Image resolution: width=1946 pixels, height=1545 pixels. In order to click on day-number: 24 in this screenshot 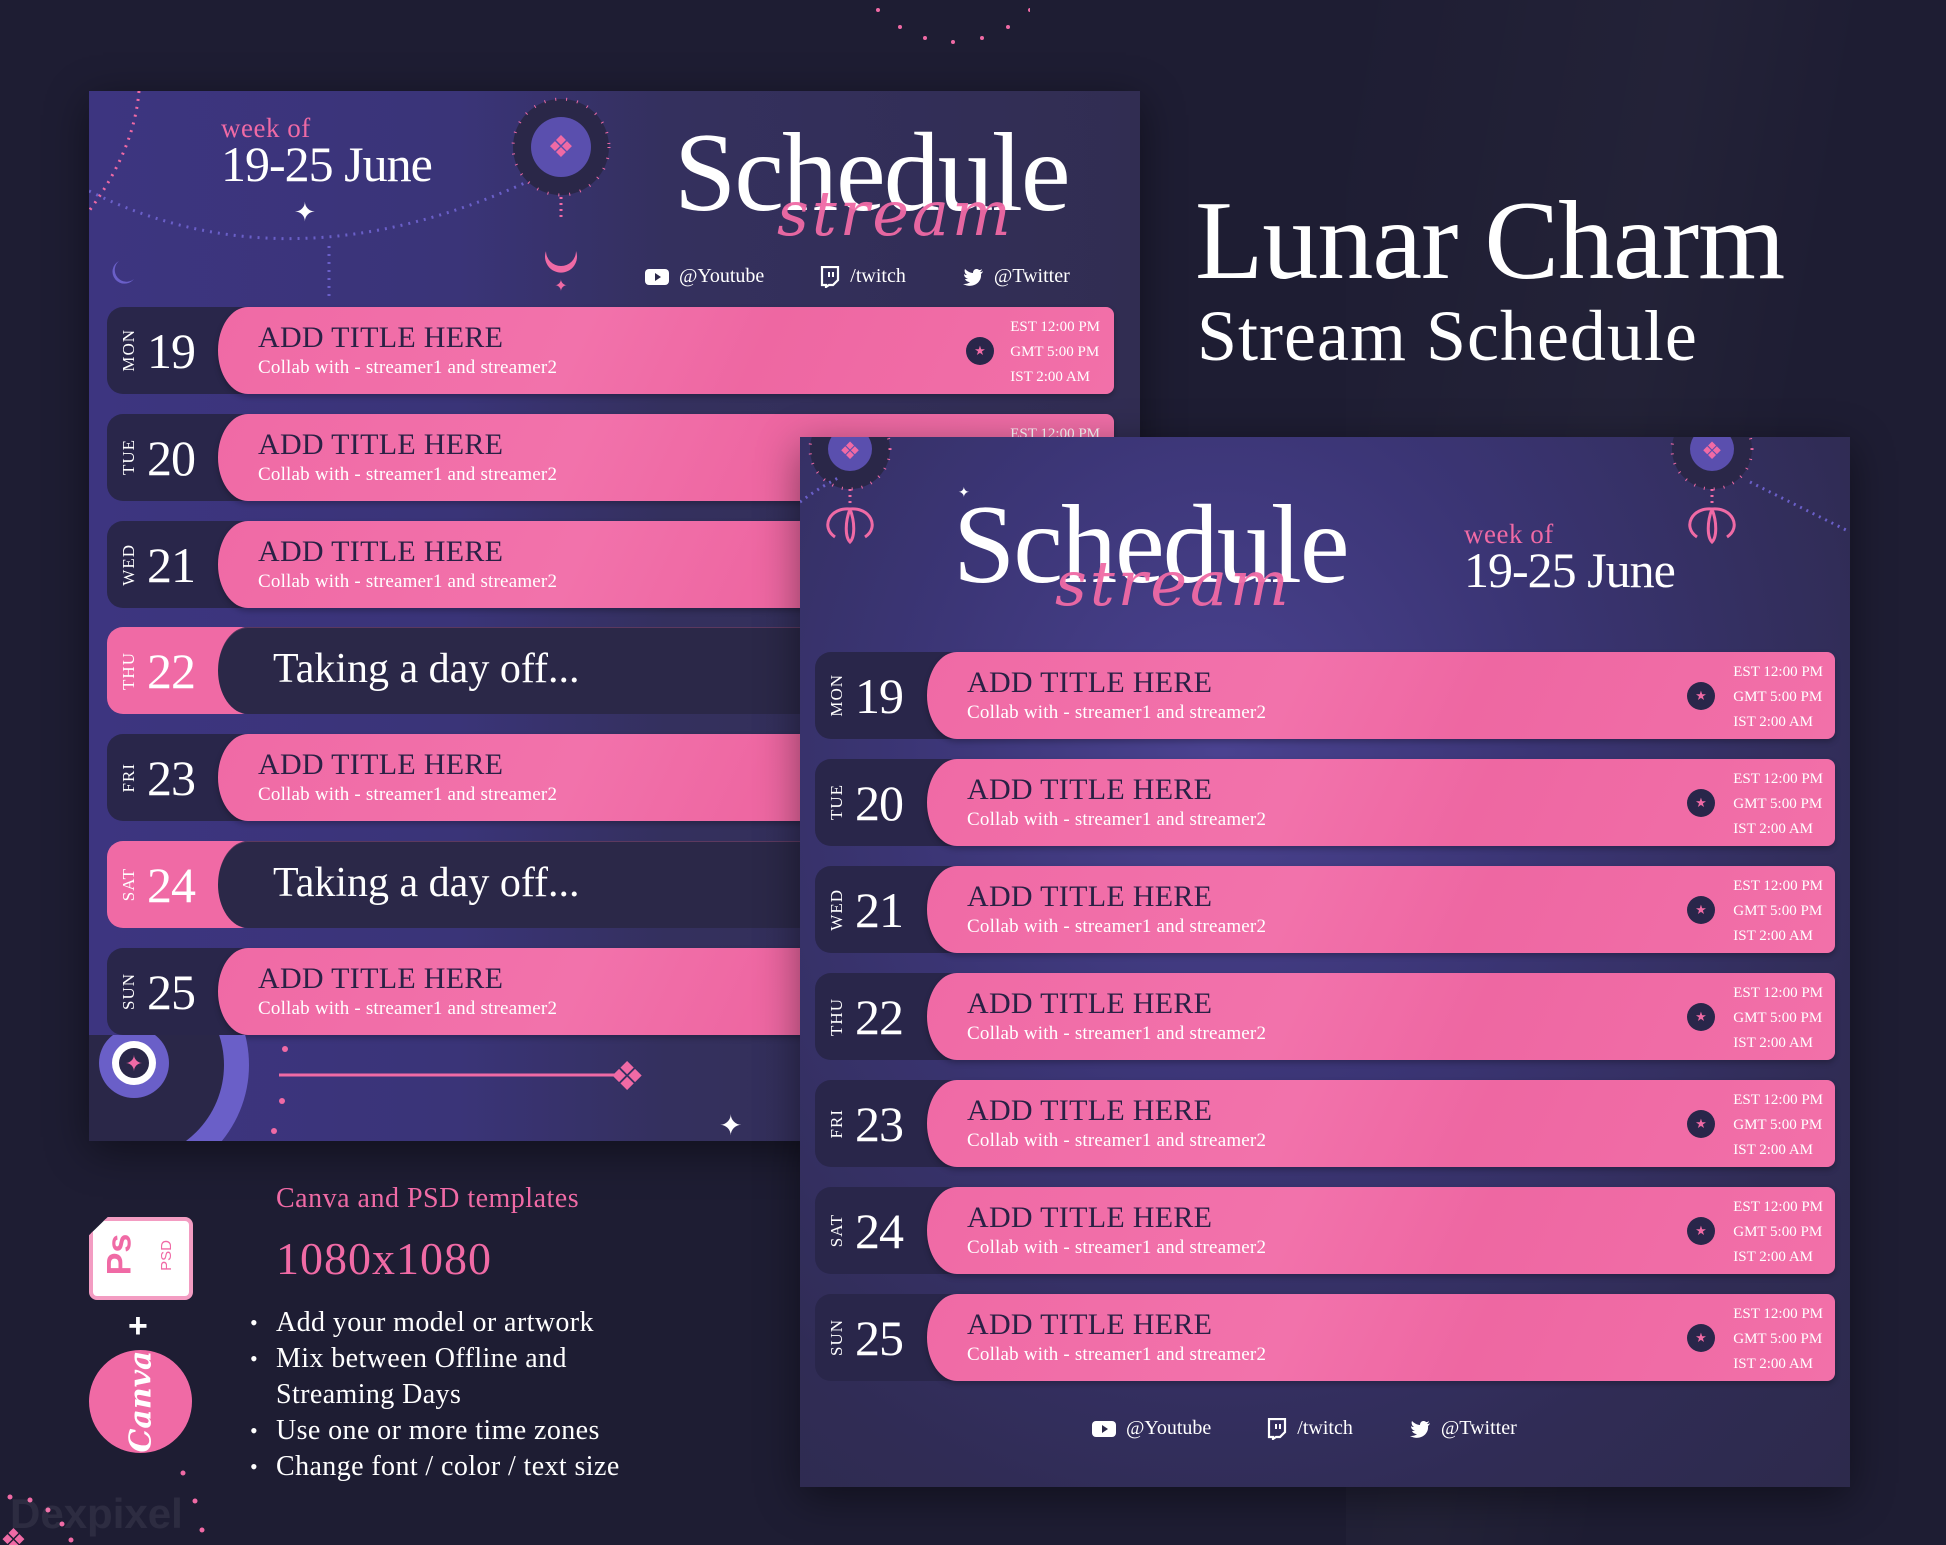, I will do `click(171, 884)`.